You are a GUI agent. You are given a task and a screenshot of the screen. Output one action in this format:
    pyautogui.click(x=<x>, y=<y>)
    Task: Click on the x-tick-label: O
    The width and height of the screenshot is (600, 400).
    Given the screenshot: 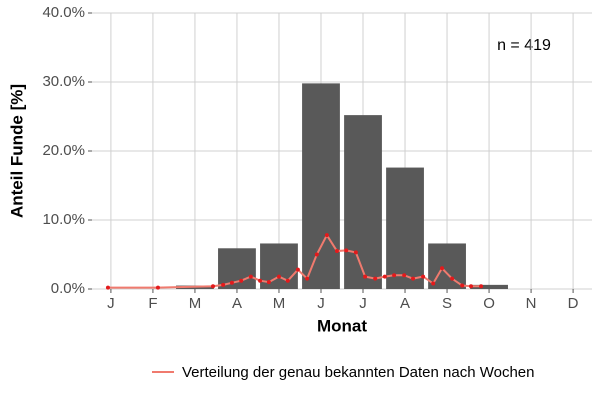 What is the action you would take?
    pyautogui.click(x=489, y=303)
    